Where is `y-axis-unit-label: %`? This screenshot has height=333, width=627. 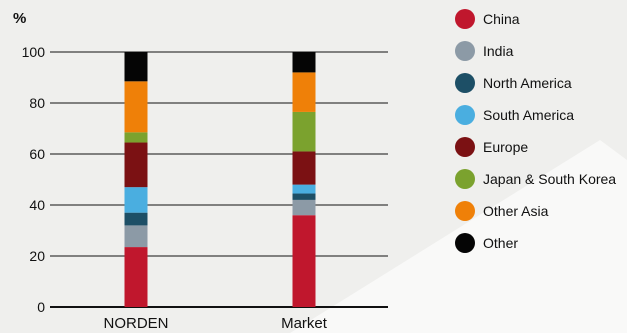
y-axis-unit-label: % is located at coordinates (19, 18).